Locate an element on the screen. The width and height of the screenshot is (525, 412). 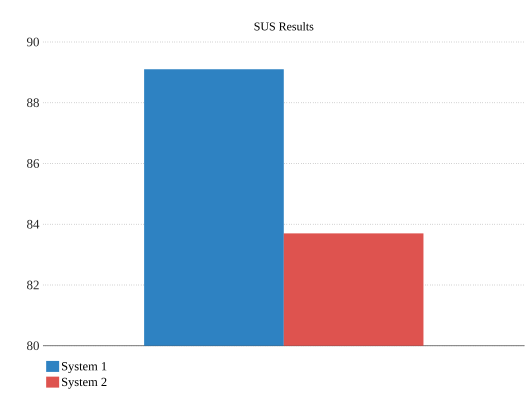
y-tick-label: 82 is located at coordinates (33, 285).